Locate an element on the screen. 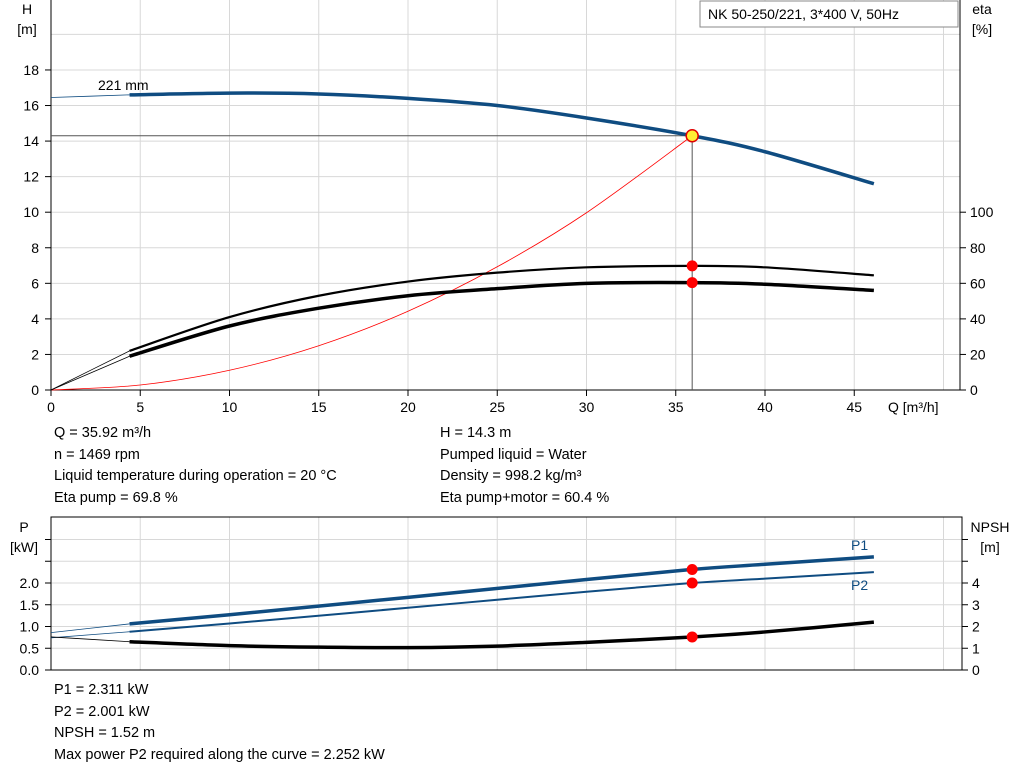 Image resolution: width=1024 pixels, height=781 pixels. x-tick-label: 45 is located at coordinates (854, 407).